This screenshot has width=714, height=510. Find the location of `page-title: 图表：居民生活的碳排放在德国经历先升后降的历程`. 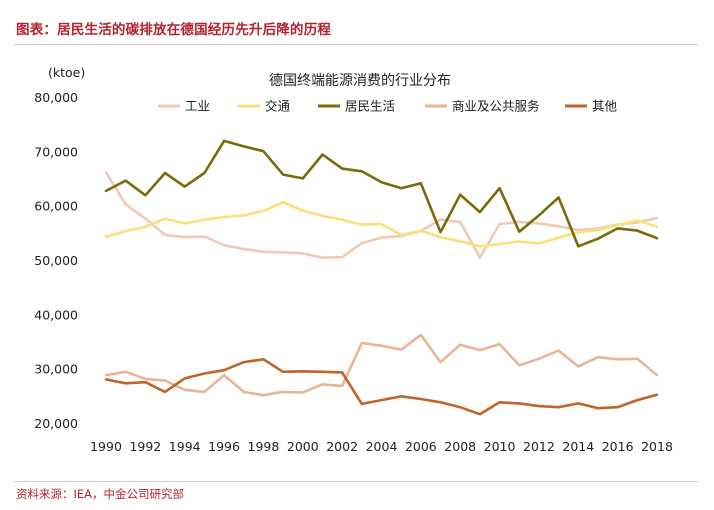

page-title: 图表：居民生活的碳排放在德国经历先升后降的历程 is located at coordinates (174, 30).